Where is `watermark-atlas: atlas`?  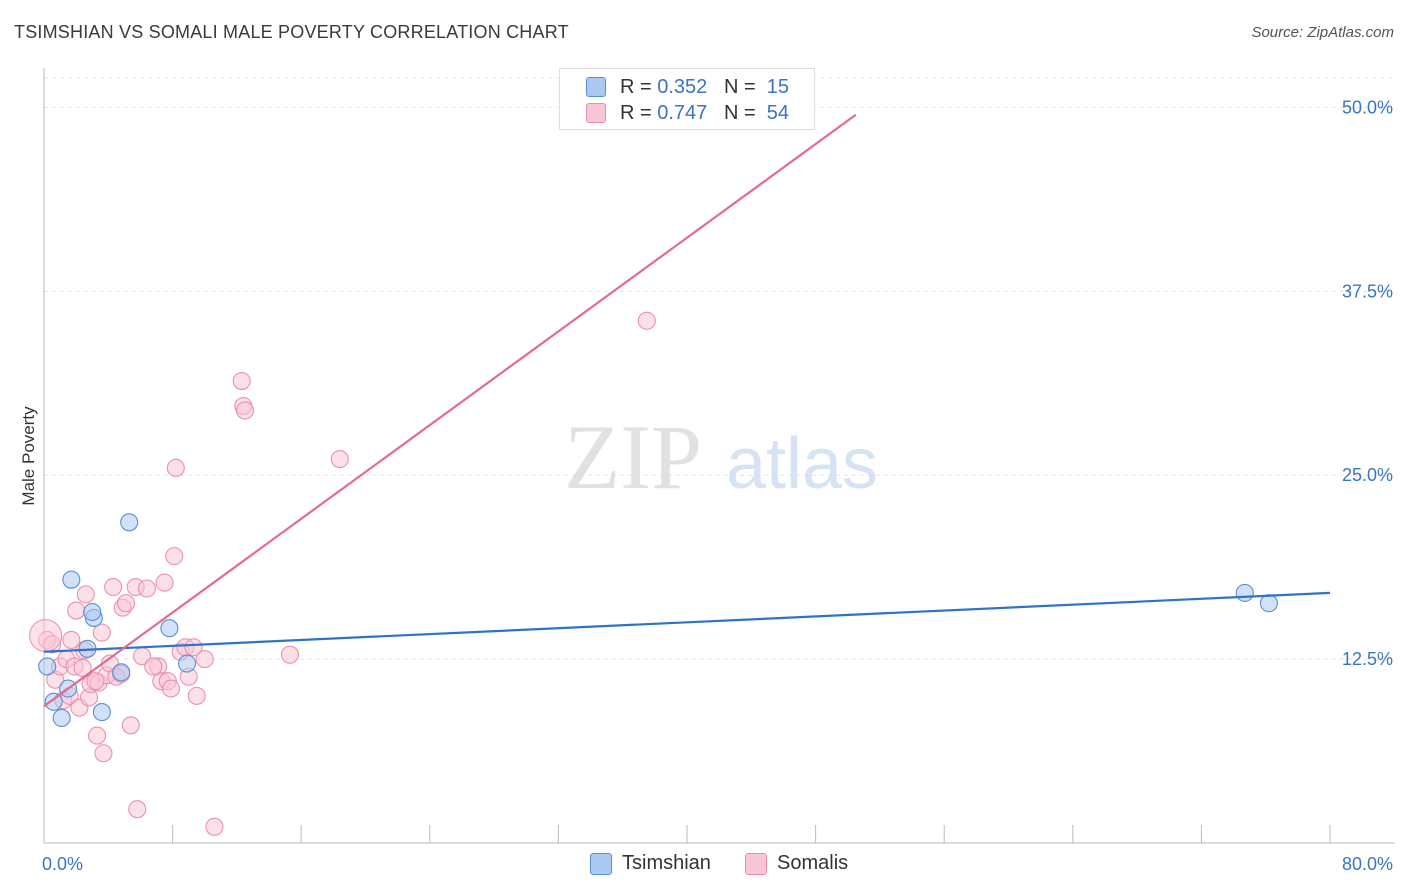 watermark-atlas: atlas is located at coordinates (802, 464).